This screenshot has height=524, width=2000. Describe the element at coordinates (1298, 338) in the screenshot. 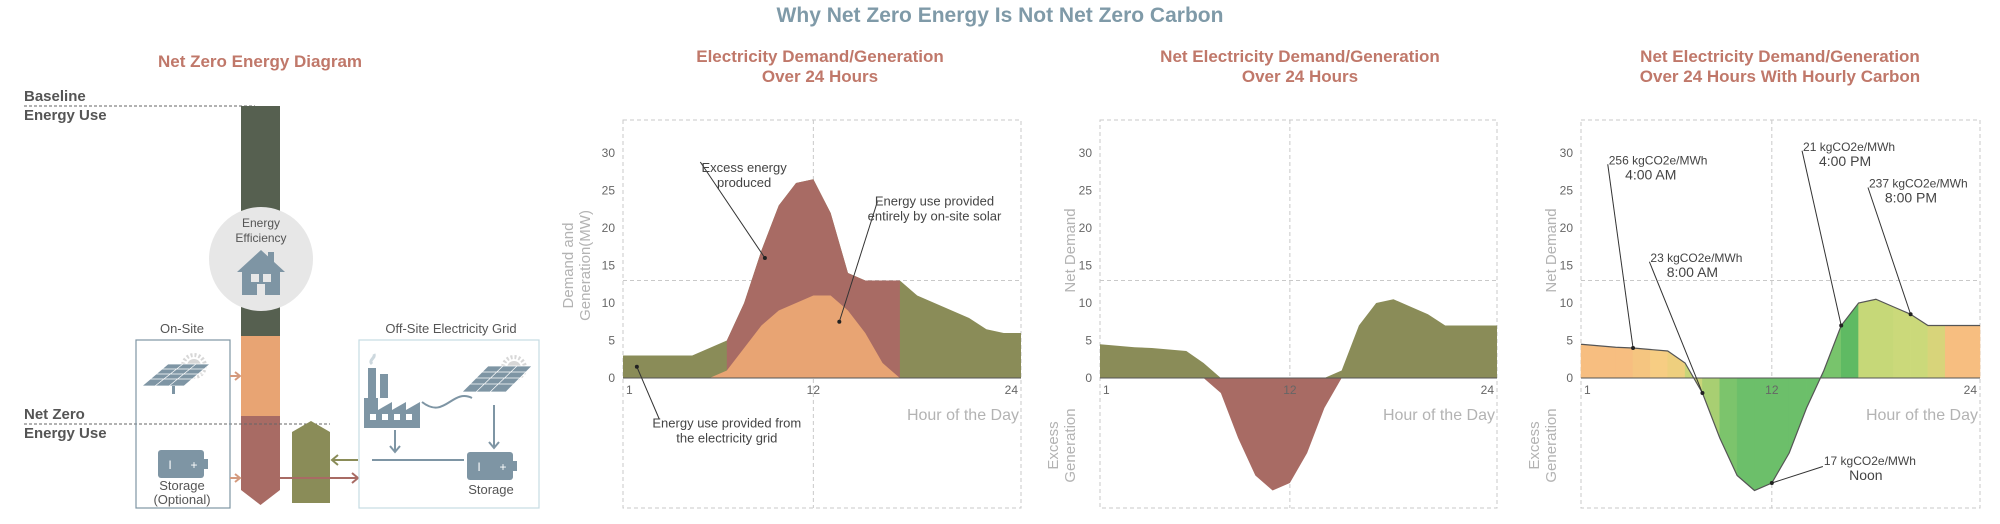

I see `series-net-demand-positive` at that location.